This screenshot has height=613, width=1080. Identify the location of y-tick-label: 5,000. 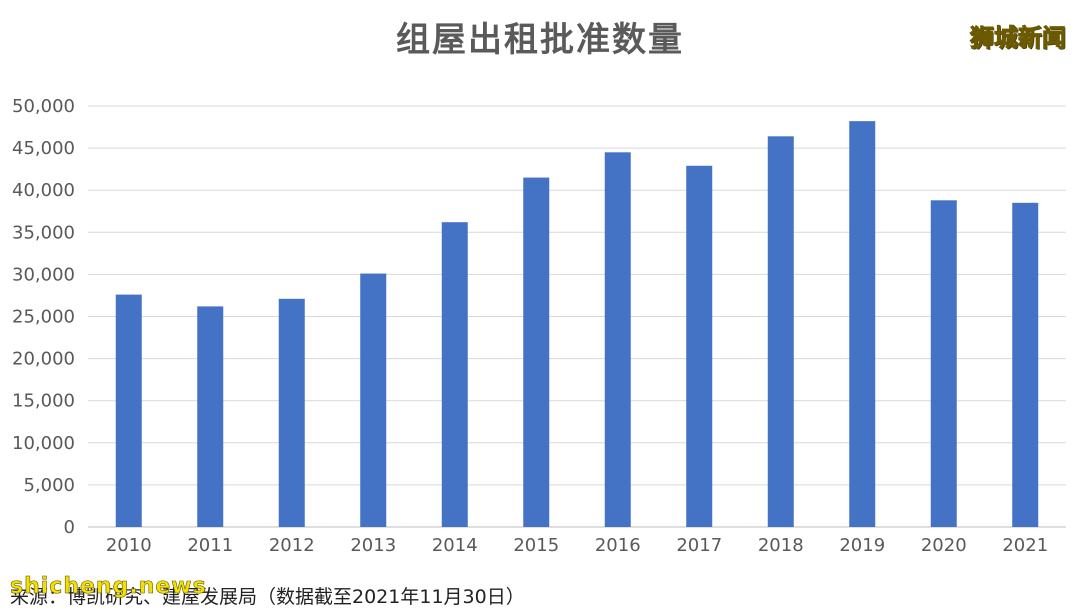
(49, 485).